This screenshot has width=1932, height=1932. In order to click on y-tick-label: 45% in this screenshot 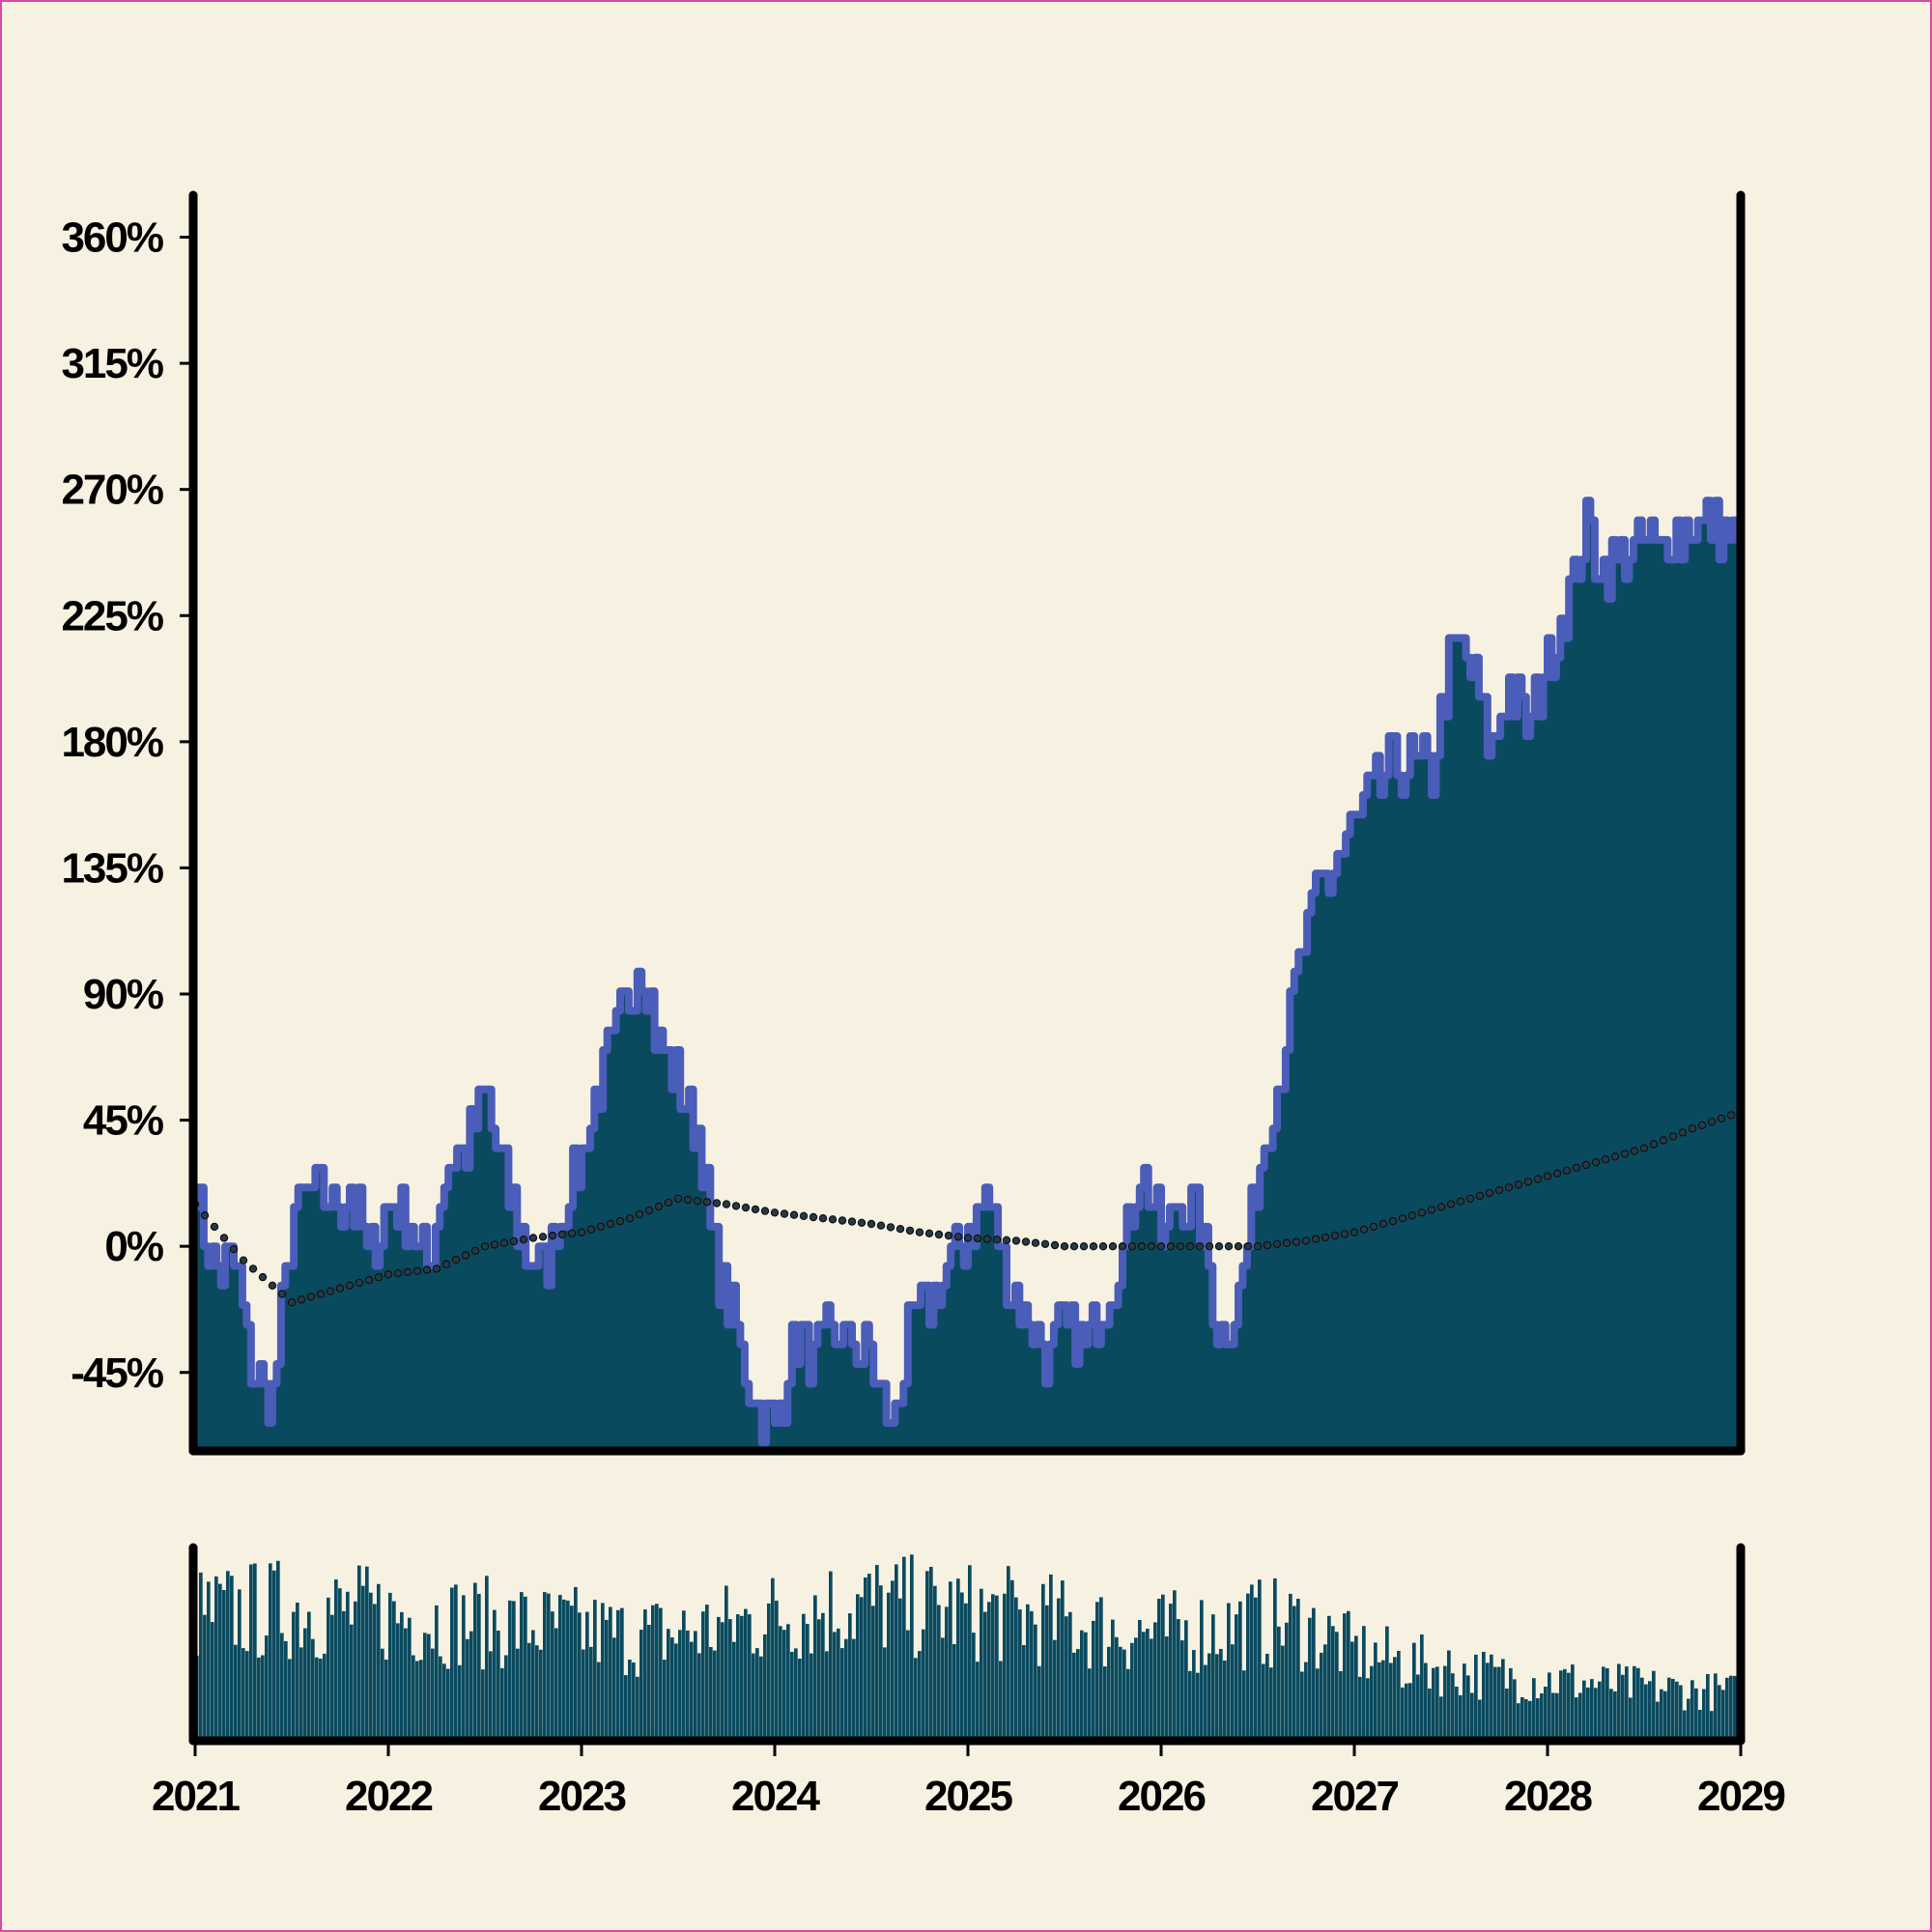, I will do `click(123, 1121)`.